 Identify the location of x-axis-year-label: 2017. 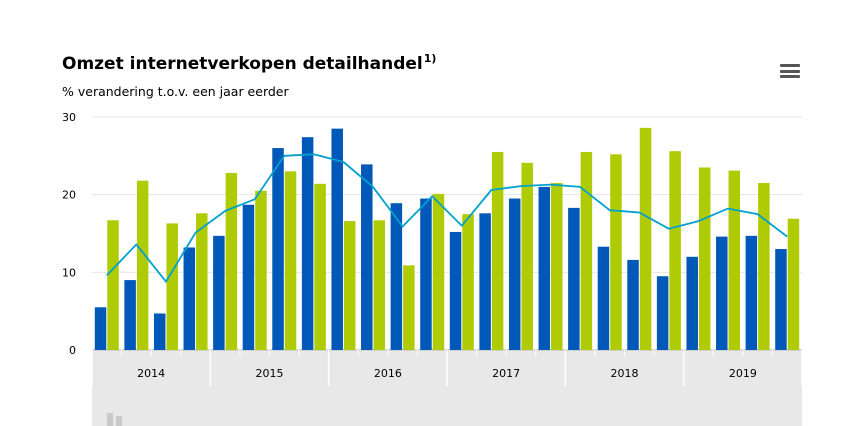
(506, 373).